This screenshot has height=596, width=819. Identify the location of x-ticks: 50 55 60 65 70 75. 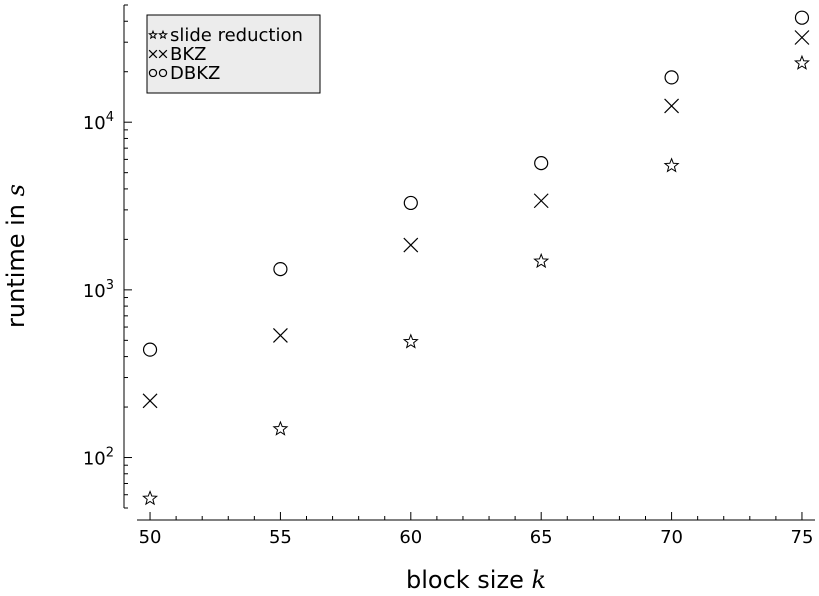
(476, 530).